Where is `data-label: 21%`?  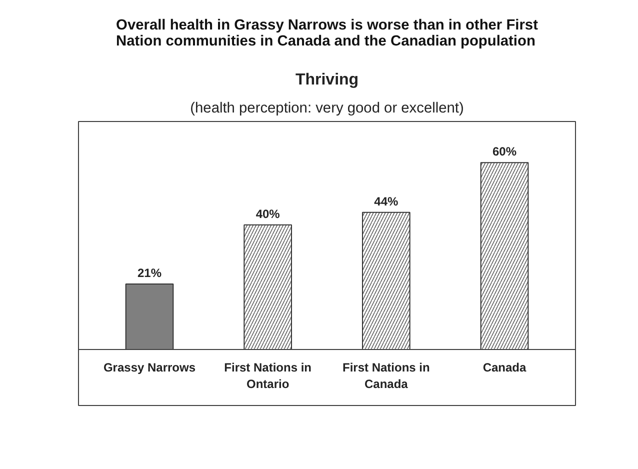
data-label: 21% is located at coordinates (149, 273).